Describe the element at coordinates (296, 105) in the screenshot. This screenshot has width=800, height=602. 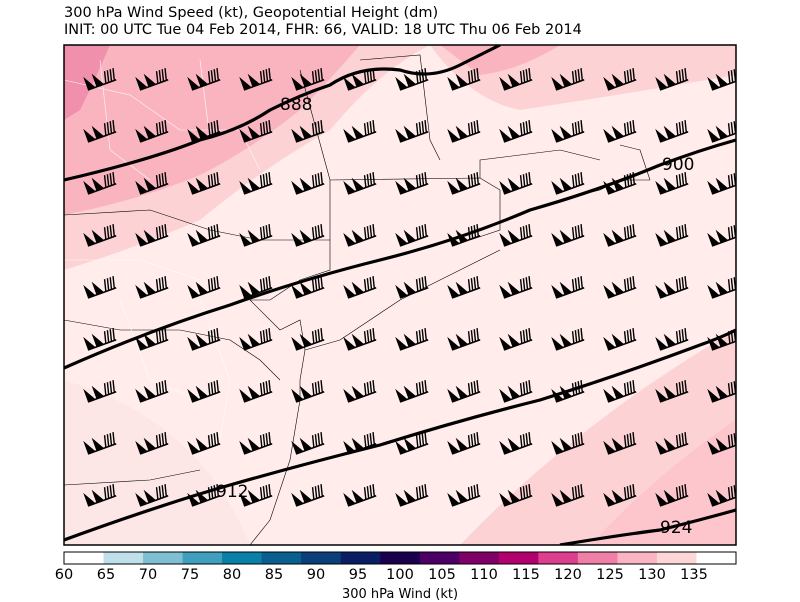
I see `contour-label-888: 888` at that location.